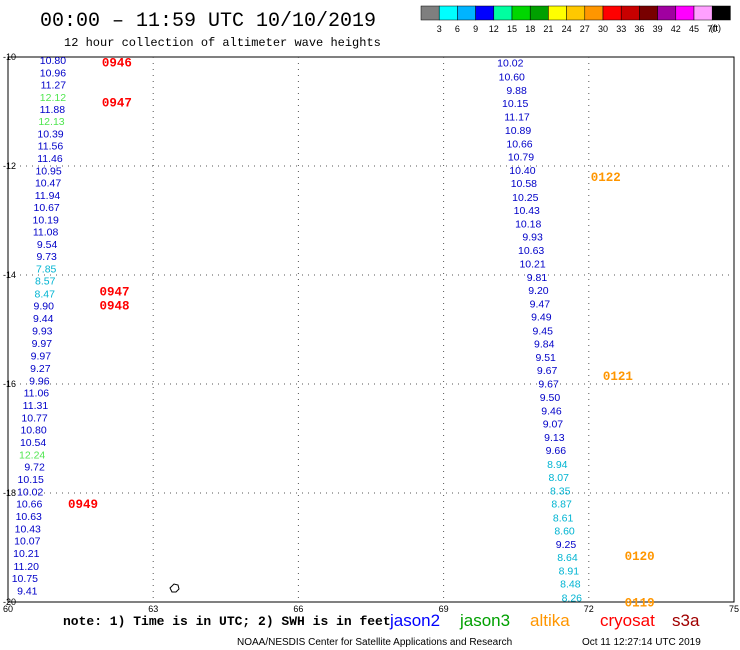 The height and width of the screenshot is (650, 740). What do you see at coordinates (694, 29) in the screenshot?
I see `color-scale-tick: 45` at bounding box center [694, 29].